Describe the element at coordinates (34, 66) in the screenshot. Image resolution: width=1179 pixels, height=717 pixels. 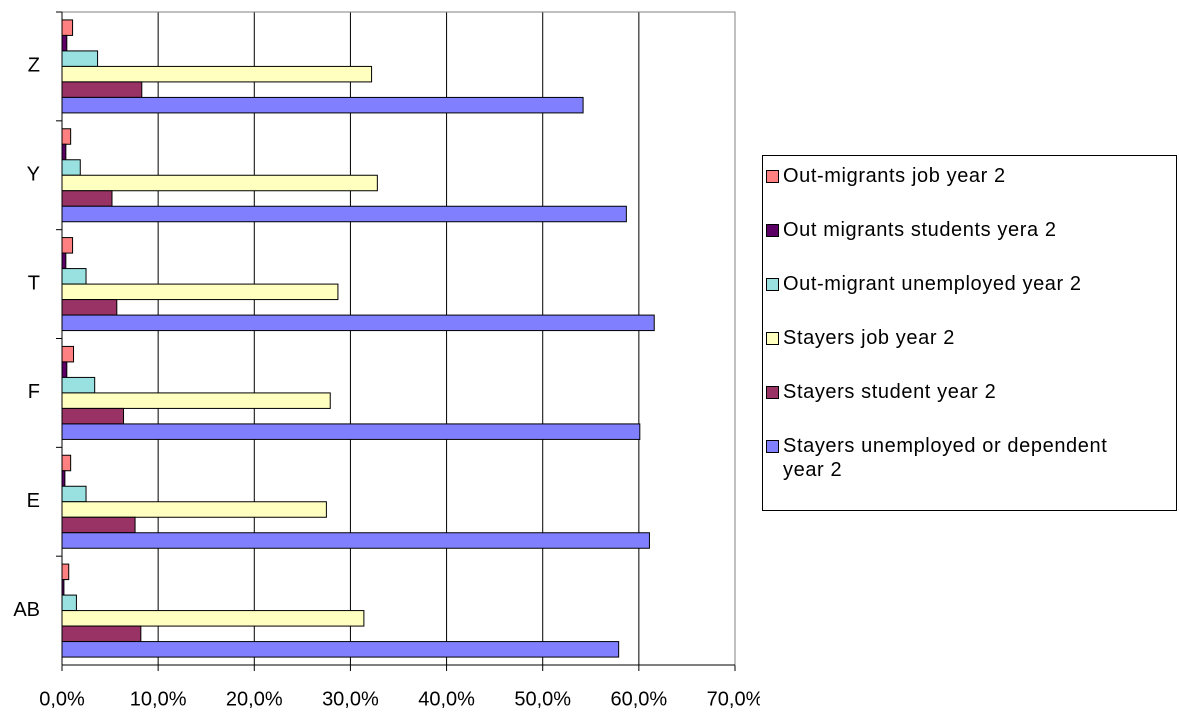
I see `y-tick-label: Z` at that location.